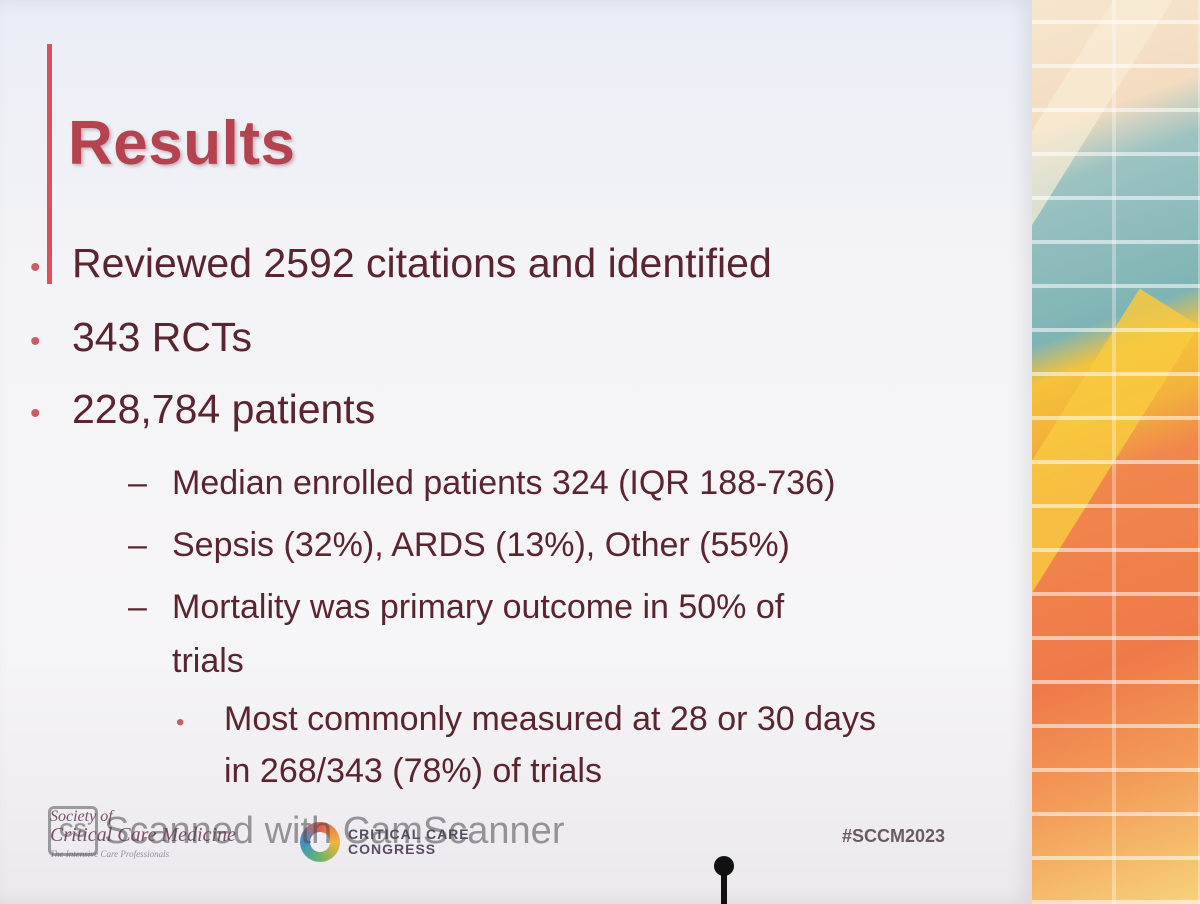 This screenshot has height=904, width=1200. I want to click on event-hashtag: #SCCM2023, so click(894, 836).